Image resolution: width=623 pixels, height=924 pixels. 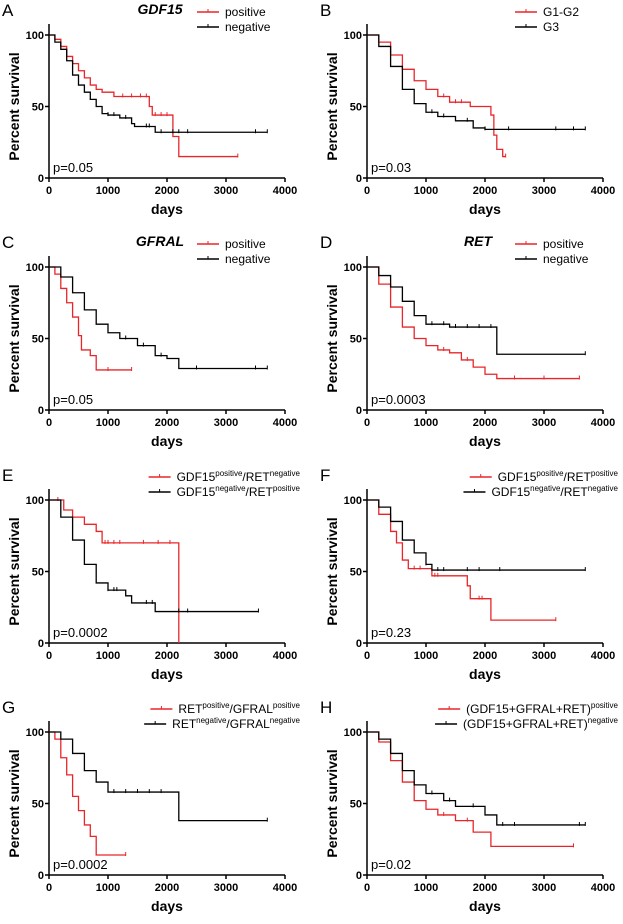 What do you see at coordinates (525, 724) in the screenshot?
I see `legend-text: (GDF15+GFRAL+RET)` at bounding box center [525, 724].